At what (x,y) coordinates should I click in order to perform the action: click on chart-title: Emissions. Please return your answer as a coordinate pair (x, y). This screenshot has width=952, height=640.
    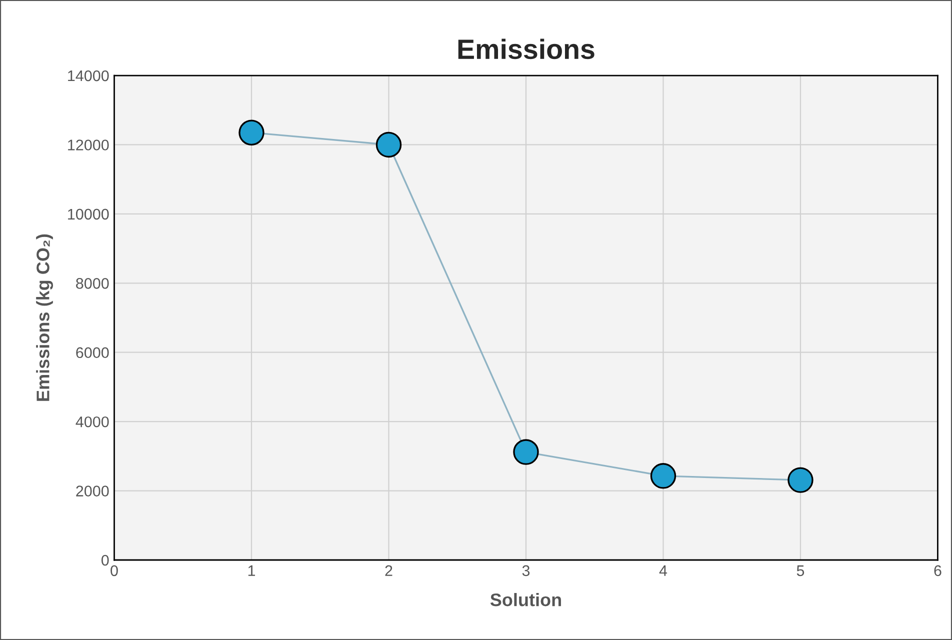
    Looking at the image, I should click on (526, 49).